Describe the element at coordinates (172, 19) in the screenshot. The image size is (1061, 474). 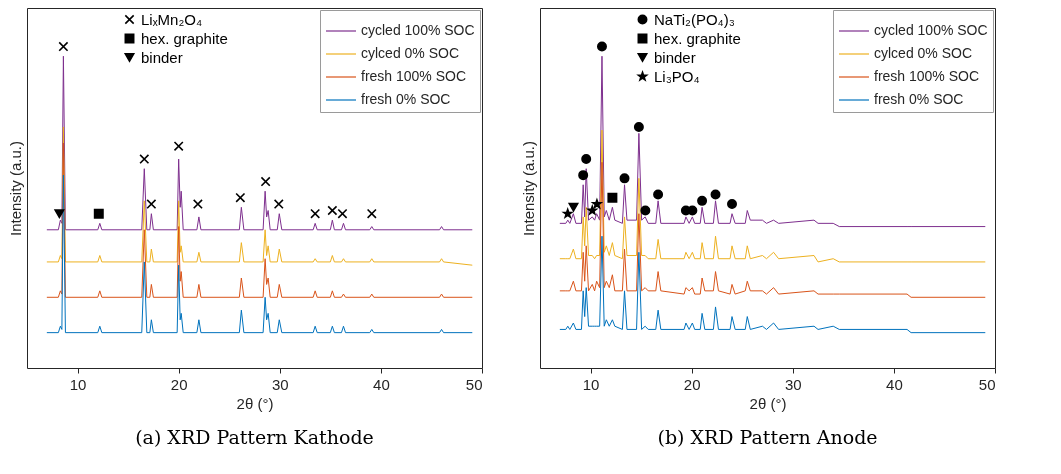
I see `legend-label: LiₓMn₂O₄` at that location.